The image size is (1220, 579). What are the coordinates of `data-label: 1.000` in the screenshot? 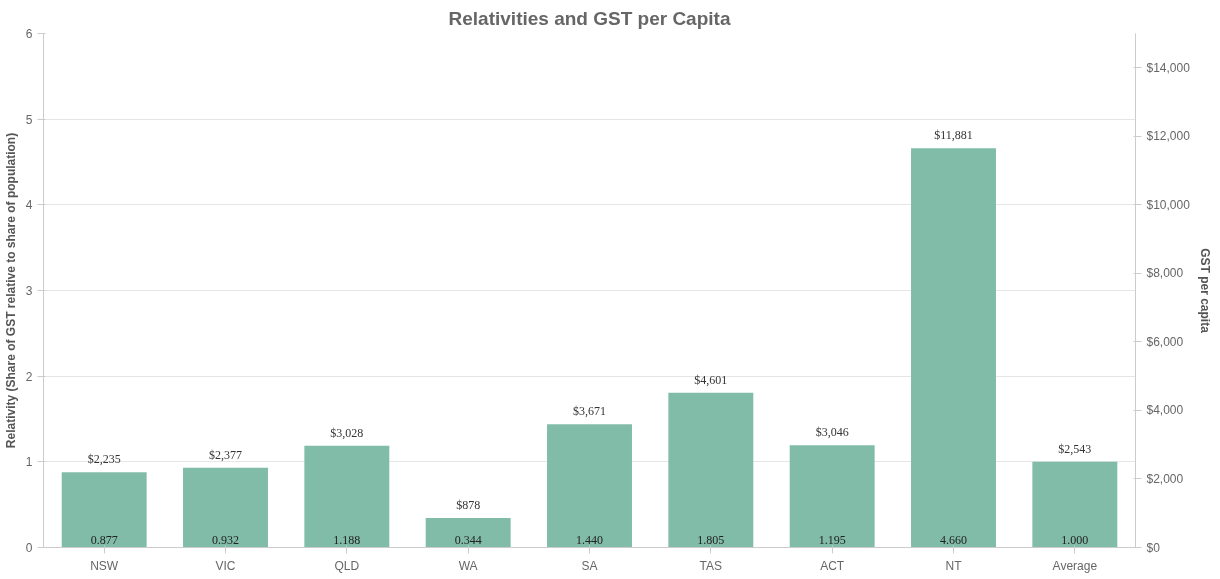 It's located at (1075, 539).